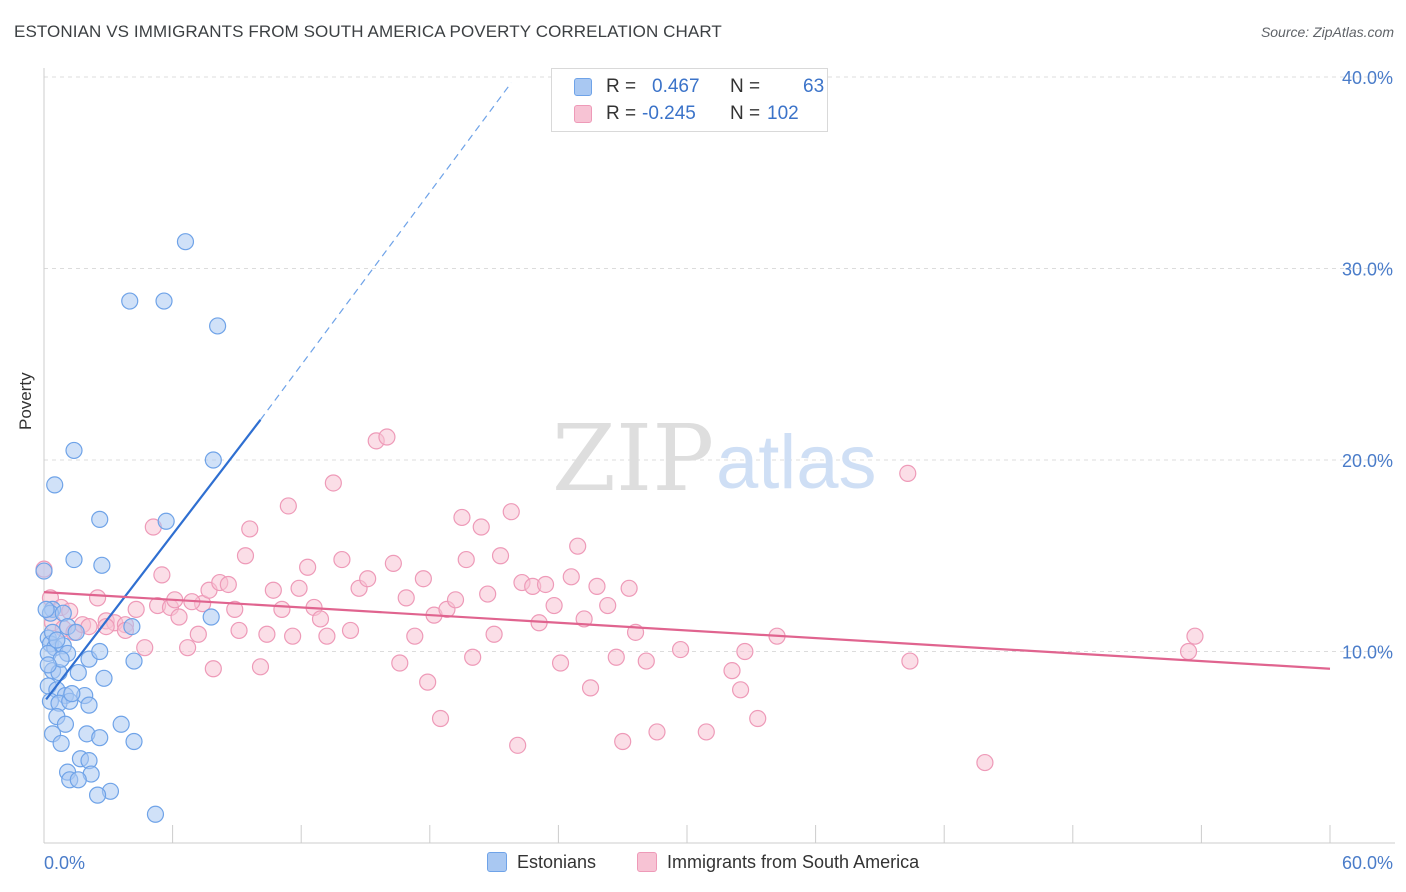  Describe the element at coordinates (676, 86) in the screenshot. I see `legend-r-value-estonians: 0.467` at that location.